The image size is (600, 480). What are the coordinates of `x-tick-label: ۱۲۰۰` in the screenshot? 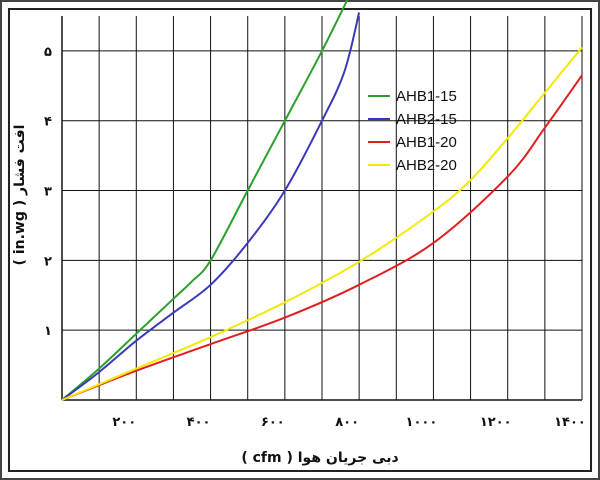 It's located at (496, 422).